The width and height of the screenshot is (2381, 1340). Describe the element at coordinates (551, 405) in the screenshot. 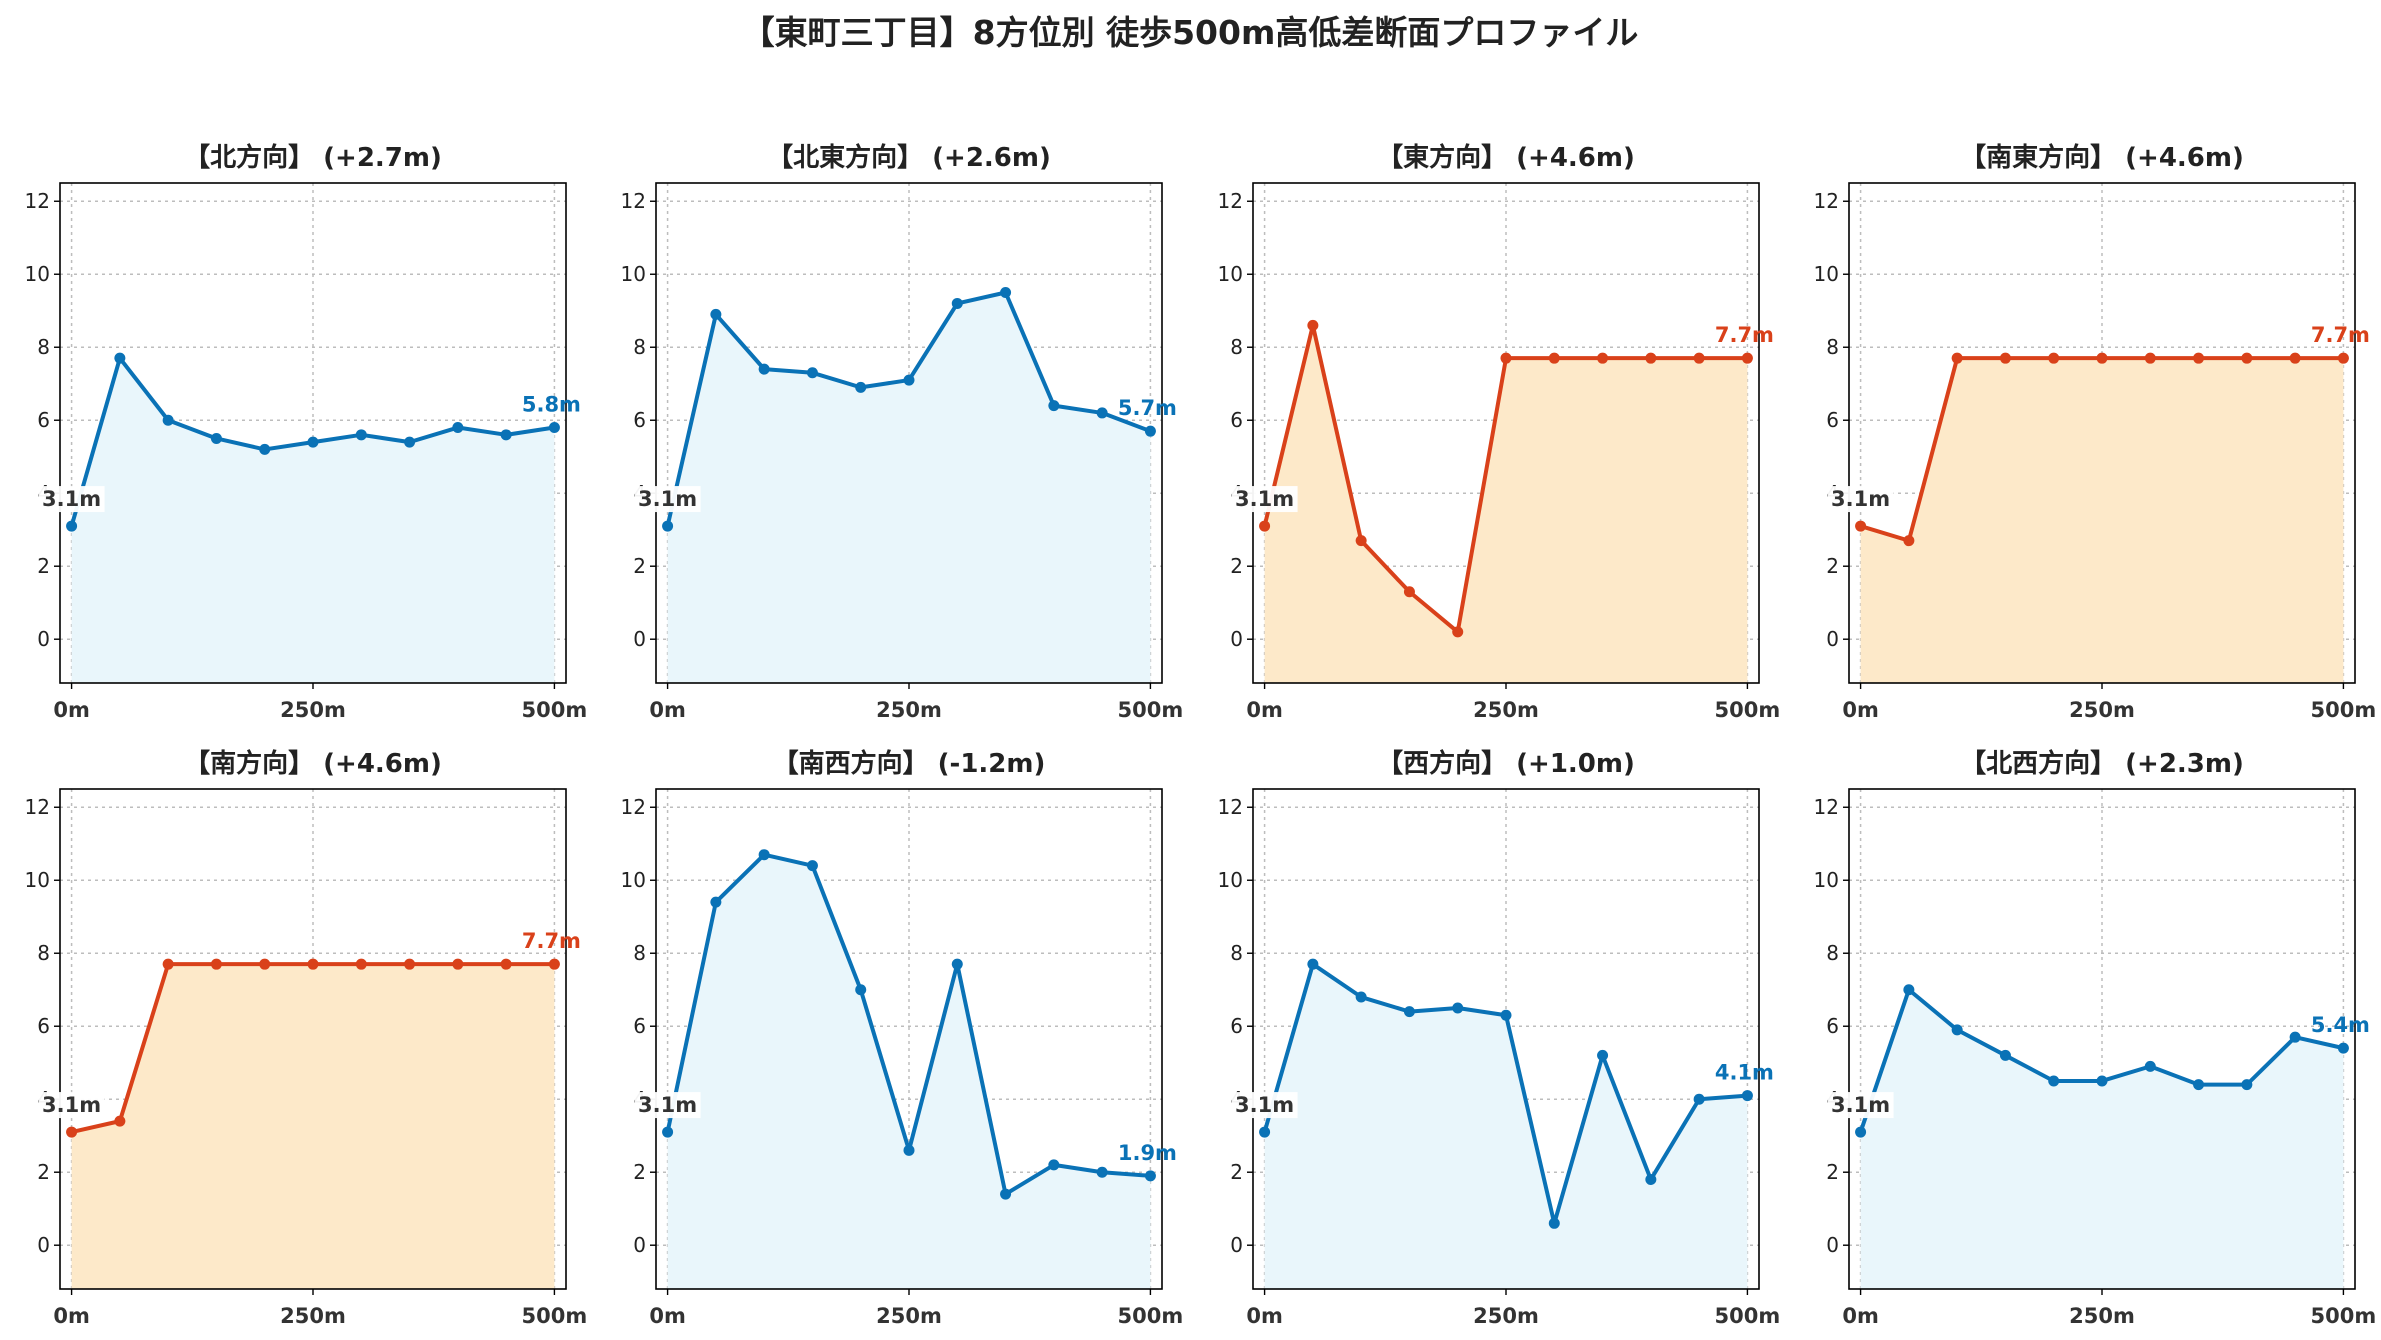

I see `end-elevation-label: 5.8m` at that location.